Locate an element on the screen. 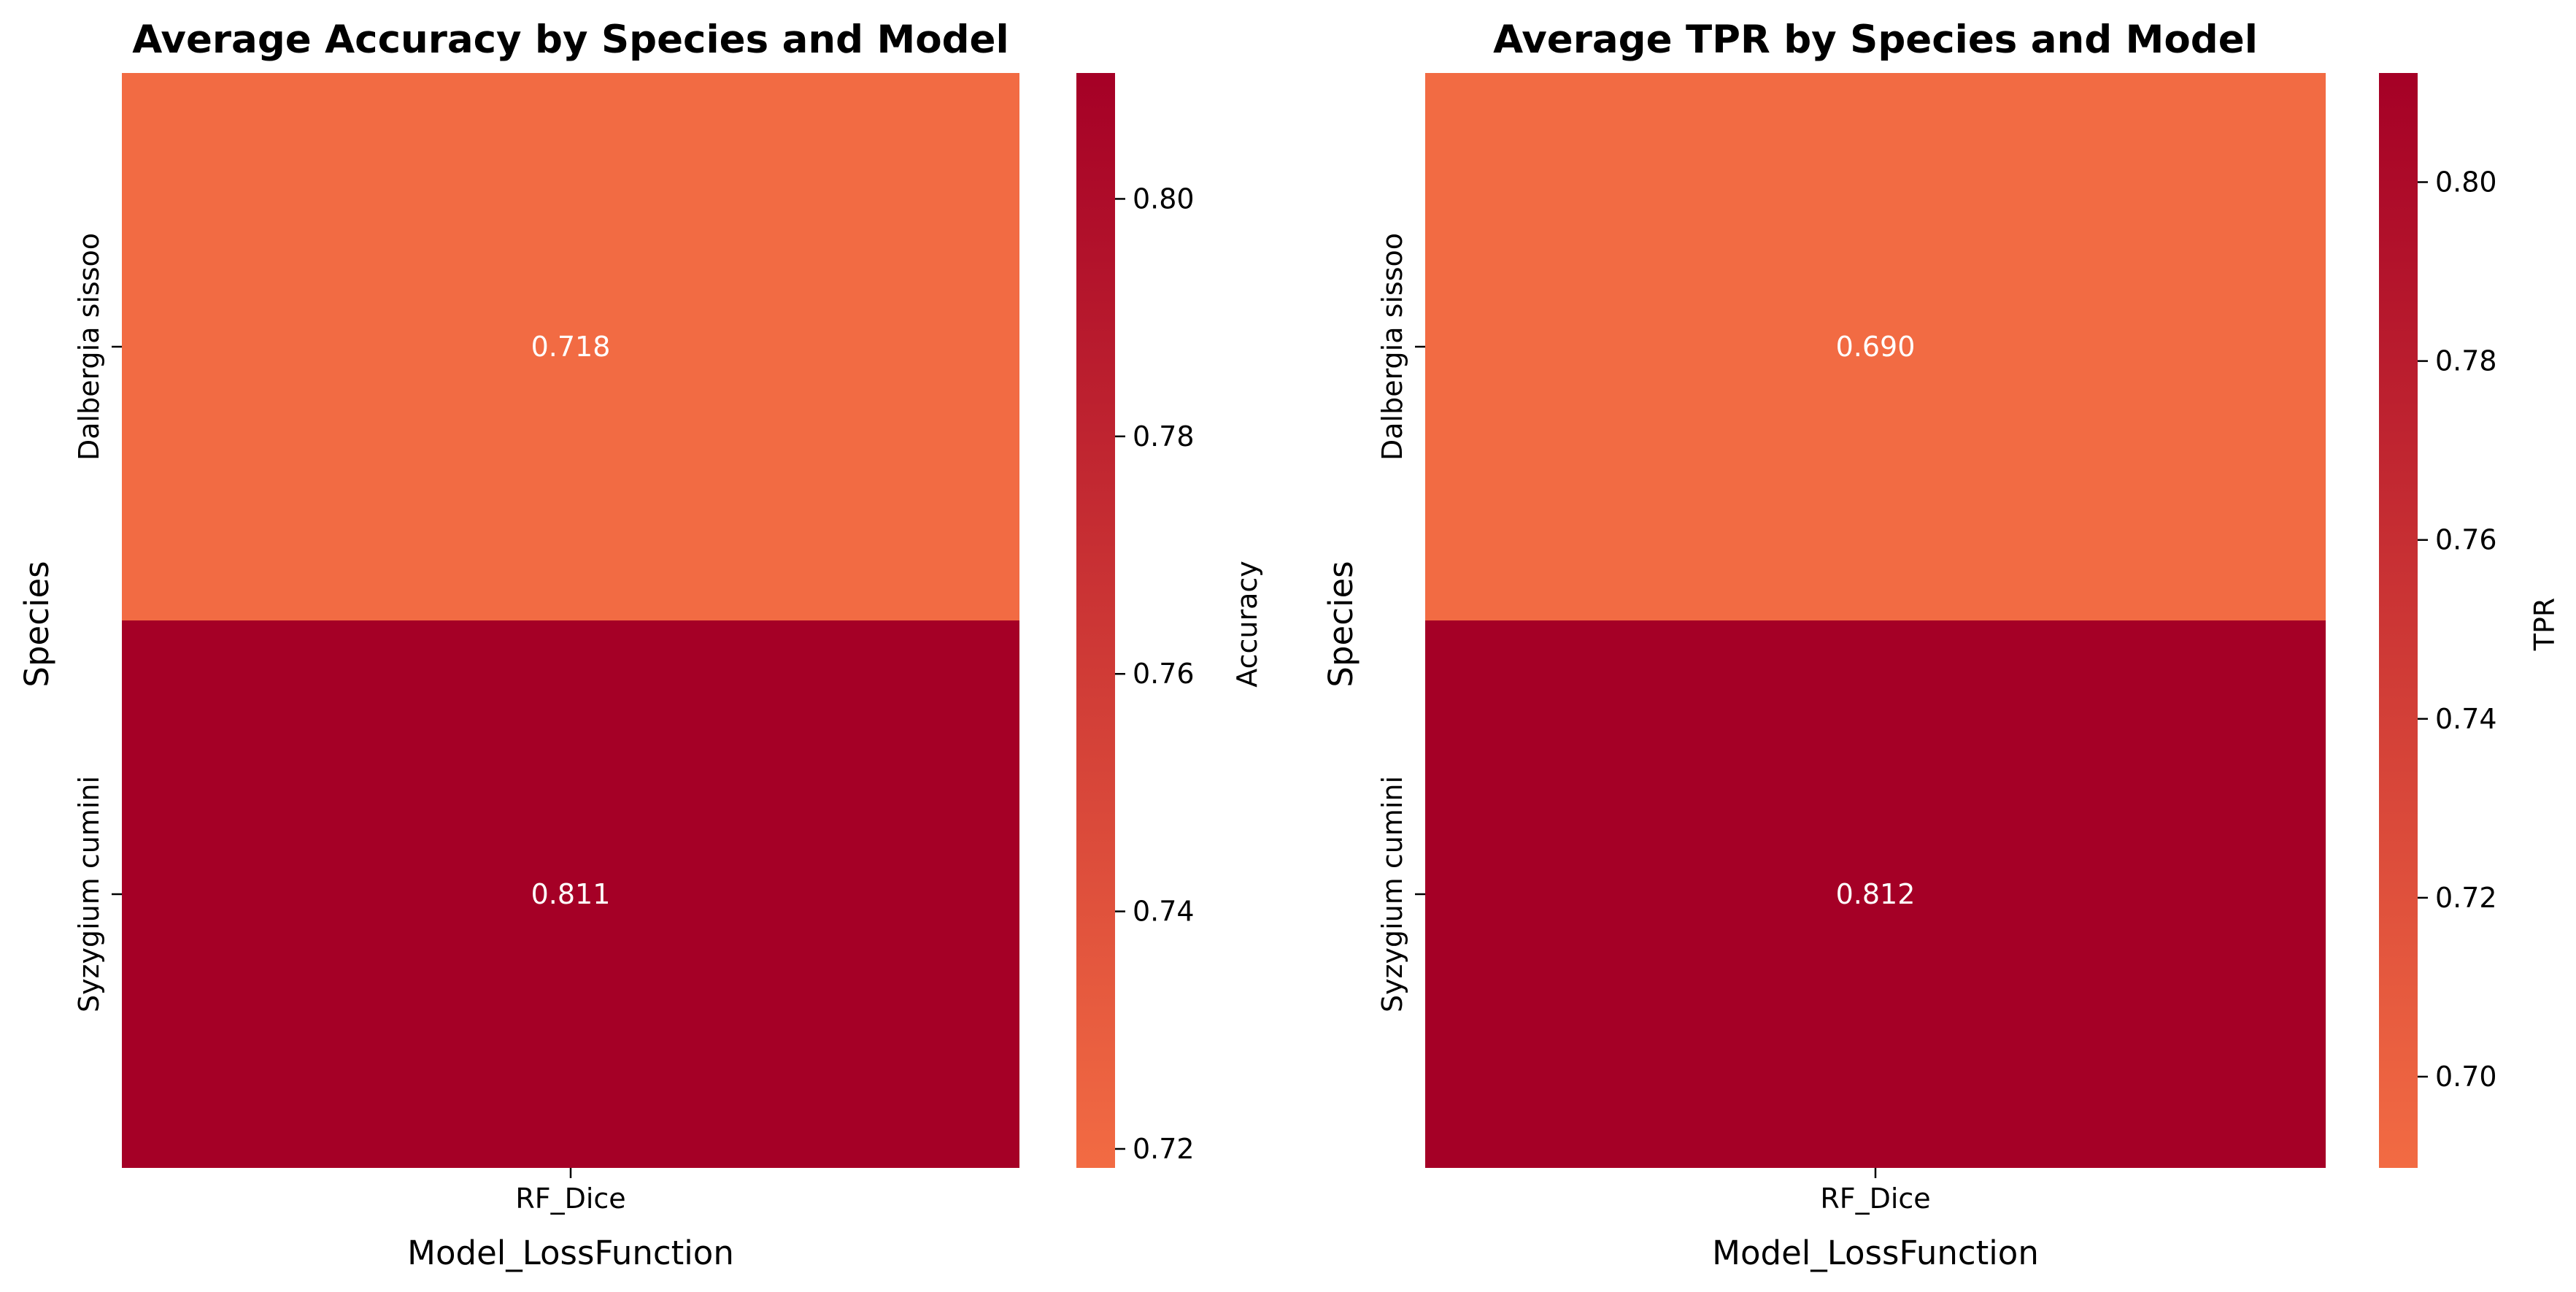 Image resolution: width=2576 pixels, height=1292 pixels. cell-value-label: 0.718 is located at coordinates (571, 347).